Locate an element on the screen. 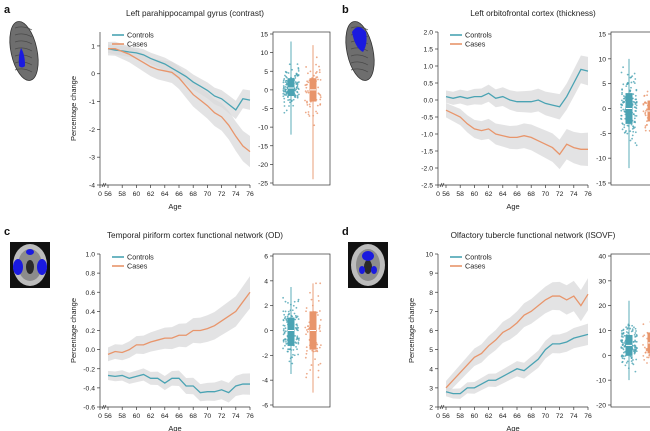 The height and width of the screenshot is (431, 650). y-tick-label: 4 is located at coordinates (431, 369).